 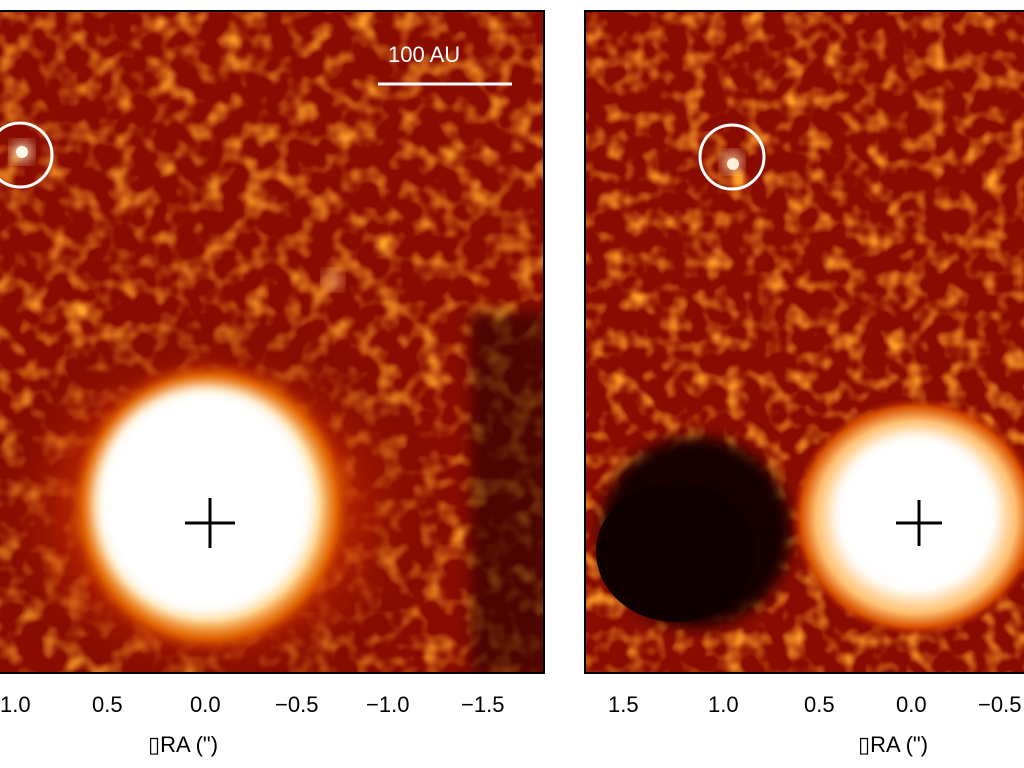 What do you see at coordinates (623, 704) in the screenshot?
I see `x-tick-label: 1.5` at bounding box center [623, 704].